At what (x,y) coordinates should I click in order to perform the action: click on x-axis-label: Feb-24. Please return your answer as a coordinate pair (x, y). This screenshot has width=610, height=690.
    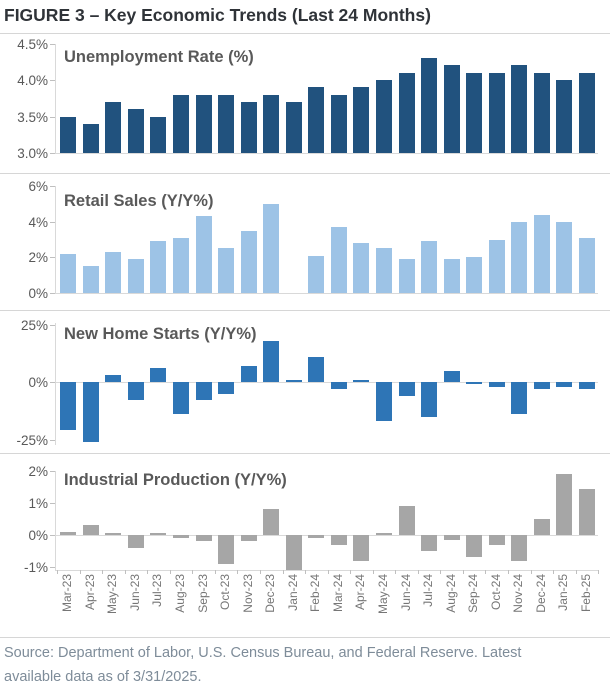
    Looking at the image, I should click on (315, 593).